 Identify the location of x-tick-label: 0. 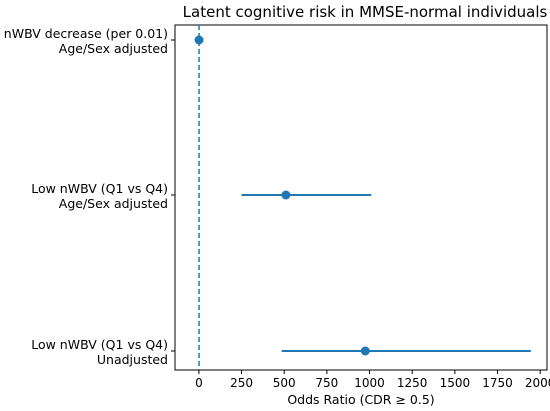
(199, 383).